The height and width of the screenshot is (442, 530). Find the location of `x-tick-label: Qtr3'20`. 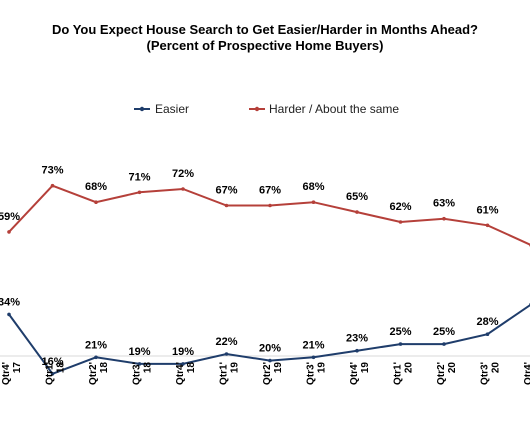

x-tick-label: Qtr3'20 is located at coordinates (491, 373).